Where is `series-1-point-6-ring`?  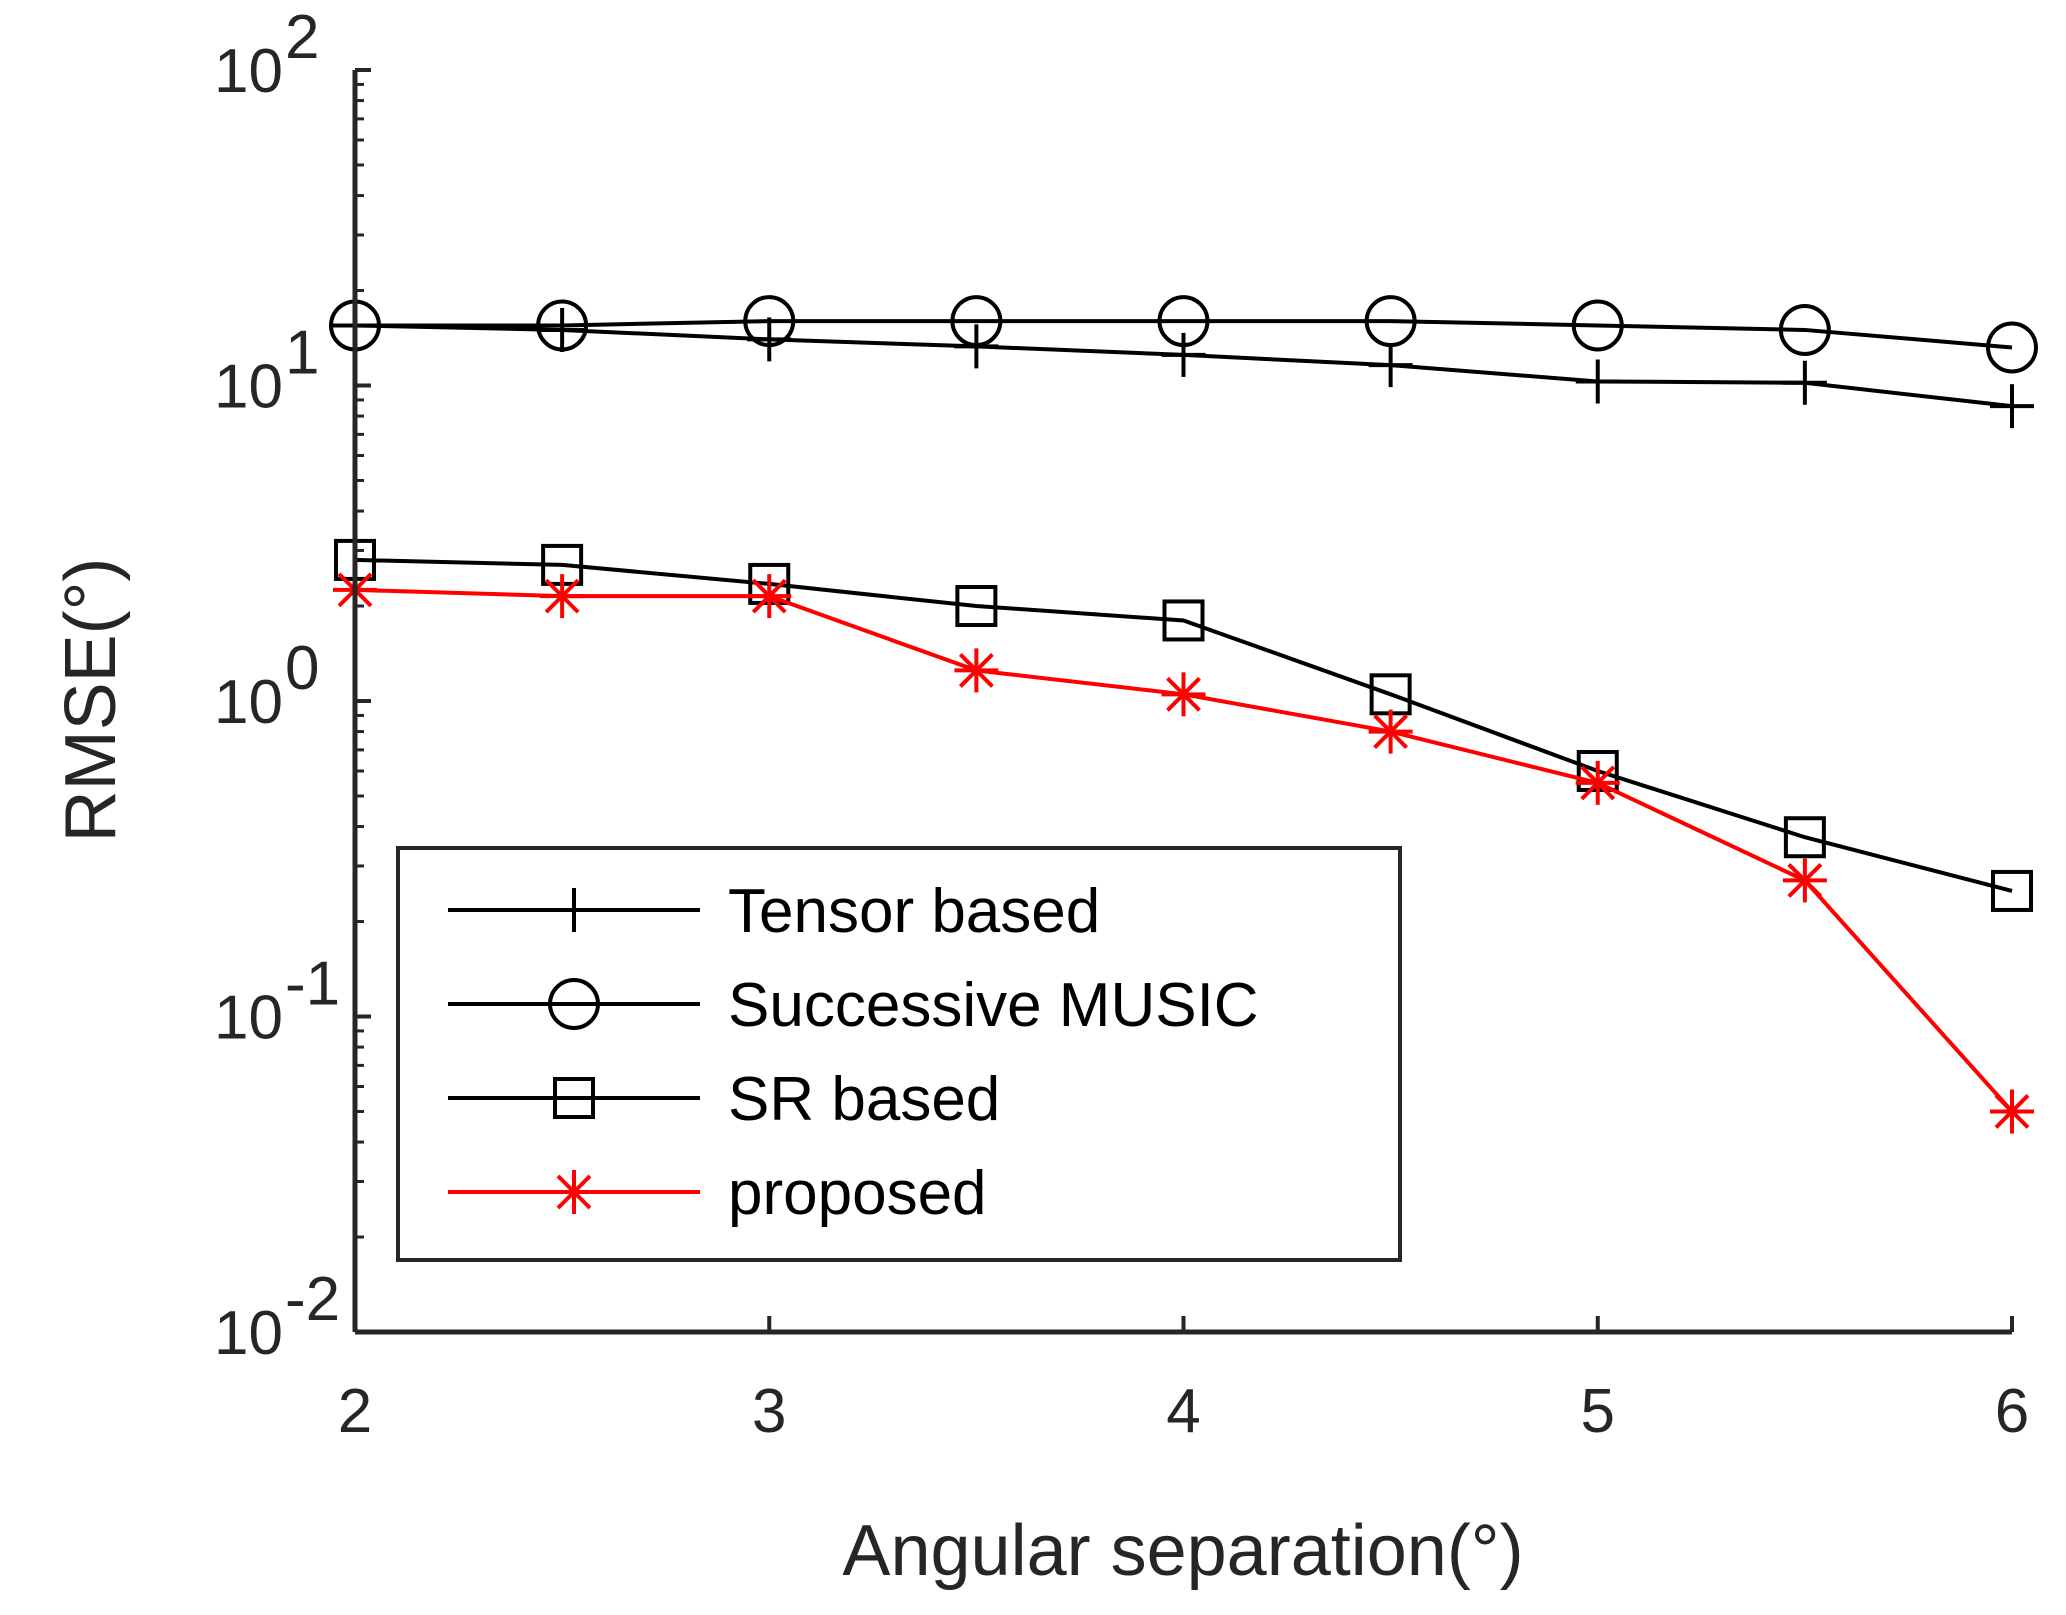
series-1-point-6-ring is located at coordinates (1597, 325).